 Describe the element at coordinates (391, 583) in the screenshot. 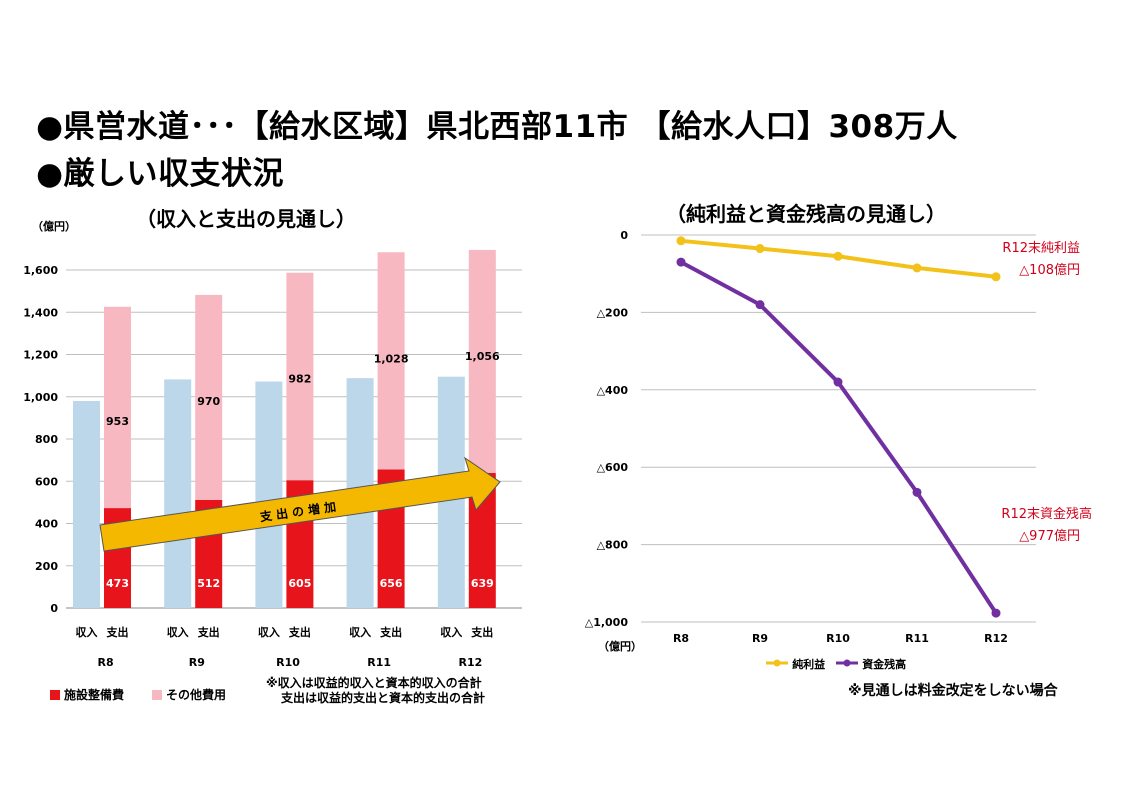

I see `facility-cost-label: 656` at that location.